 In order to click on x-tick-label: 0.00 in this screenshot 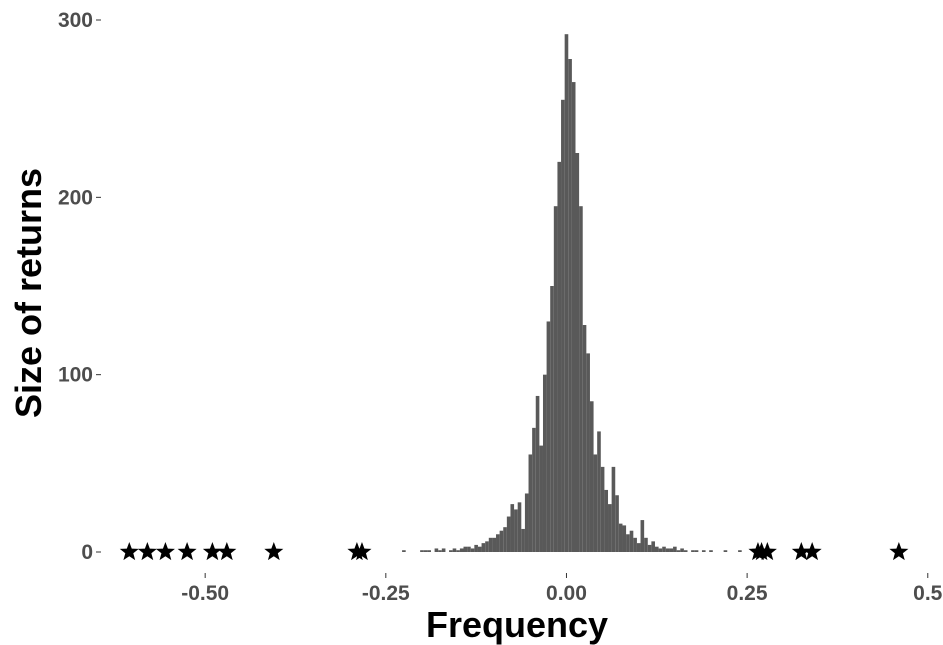, I will do `click(566, 593)`.